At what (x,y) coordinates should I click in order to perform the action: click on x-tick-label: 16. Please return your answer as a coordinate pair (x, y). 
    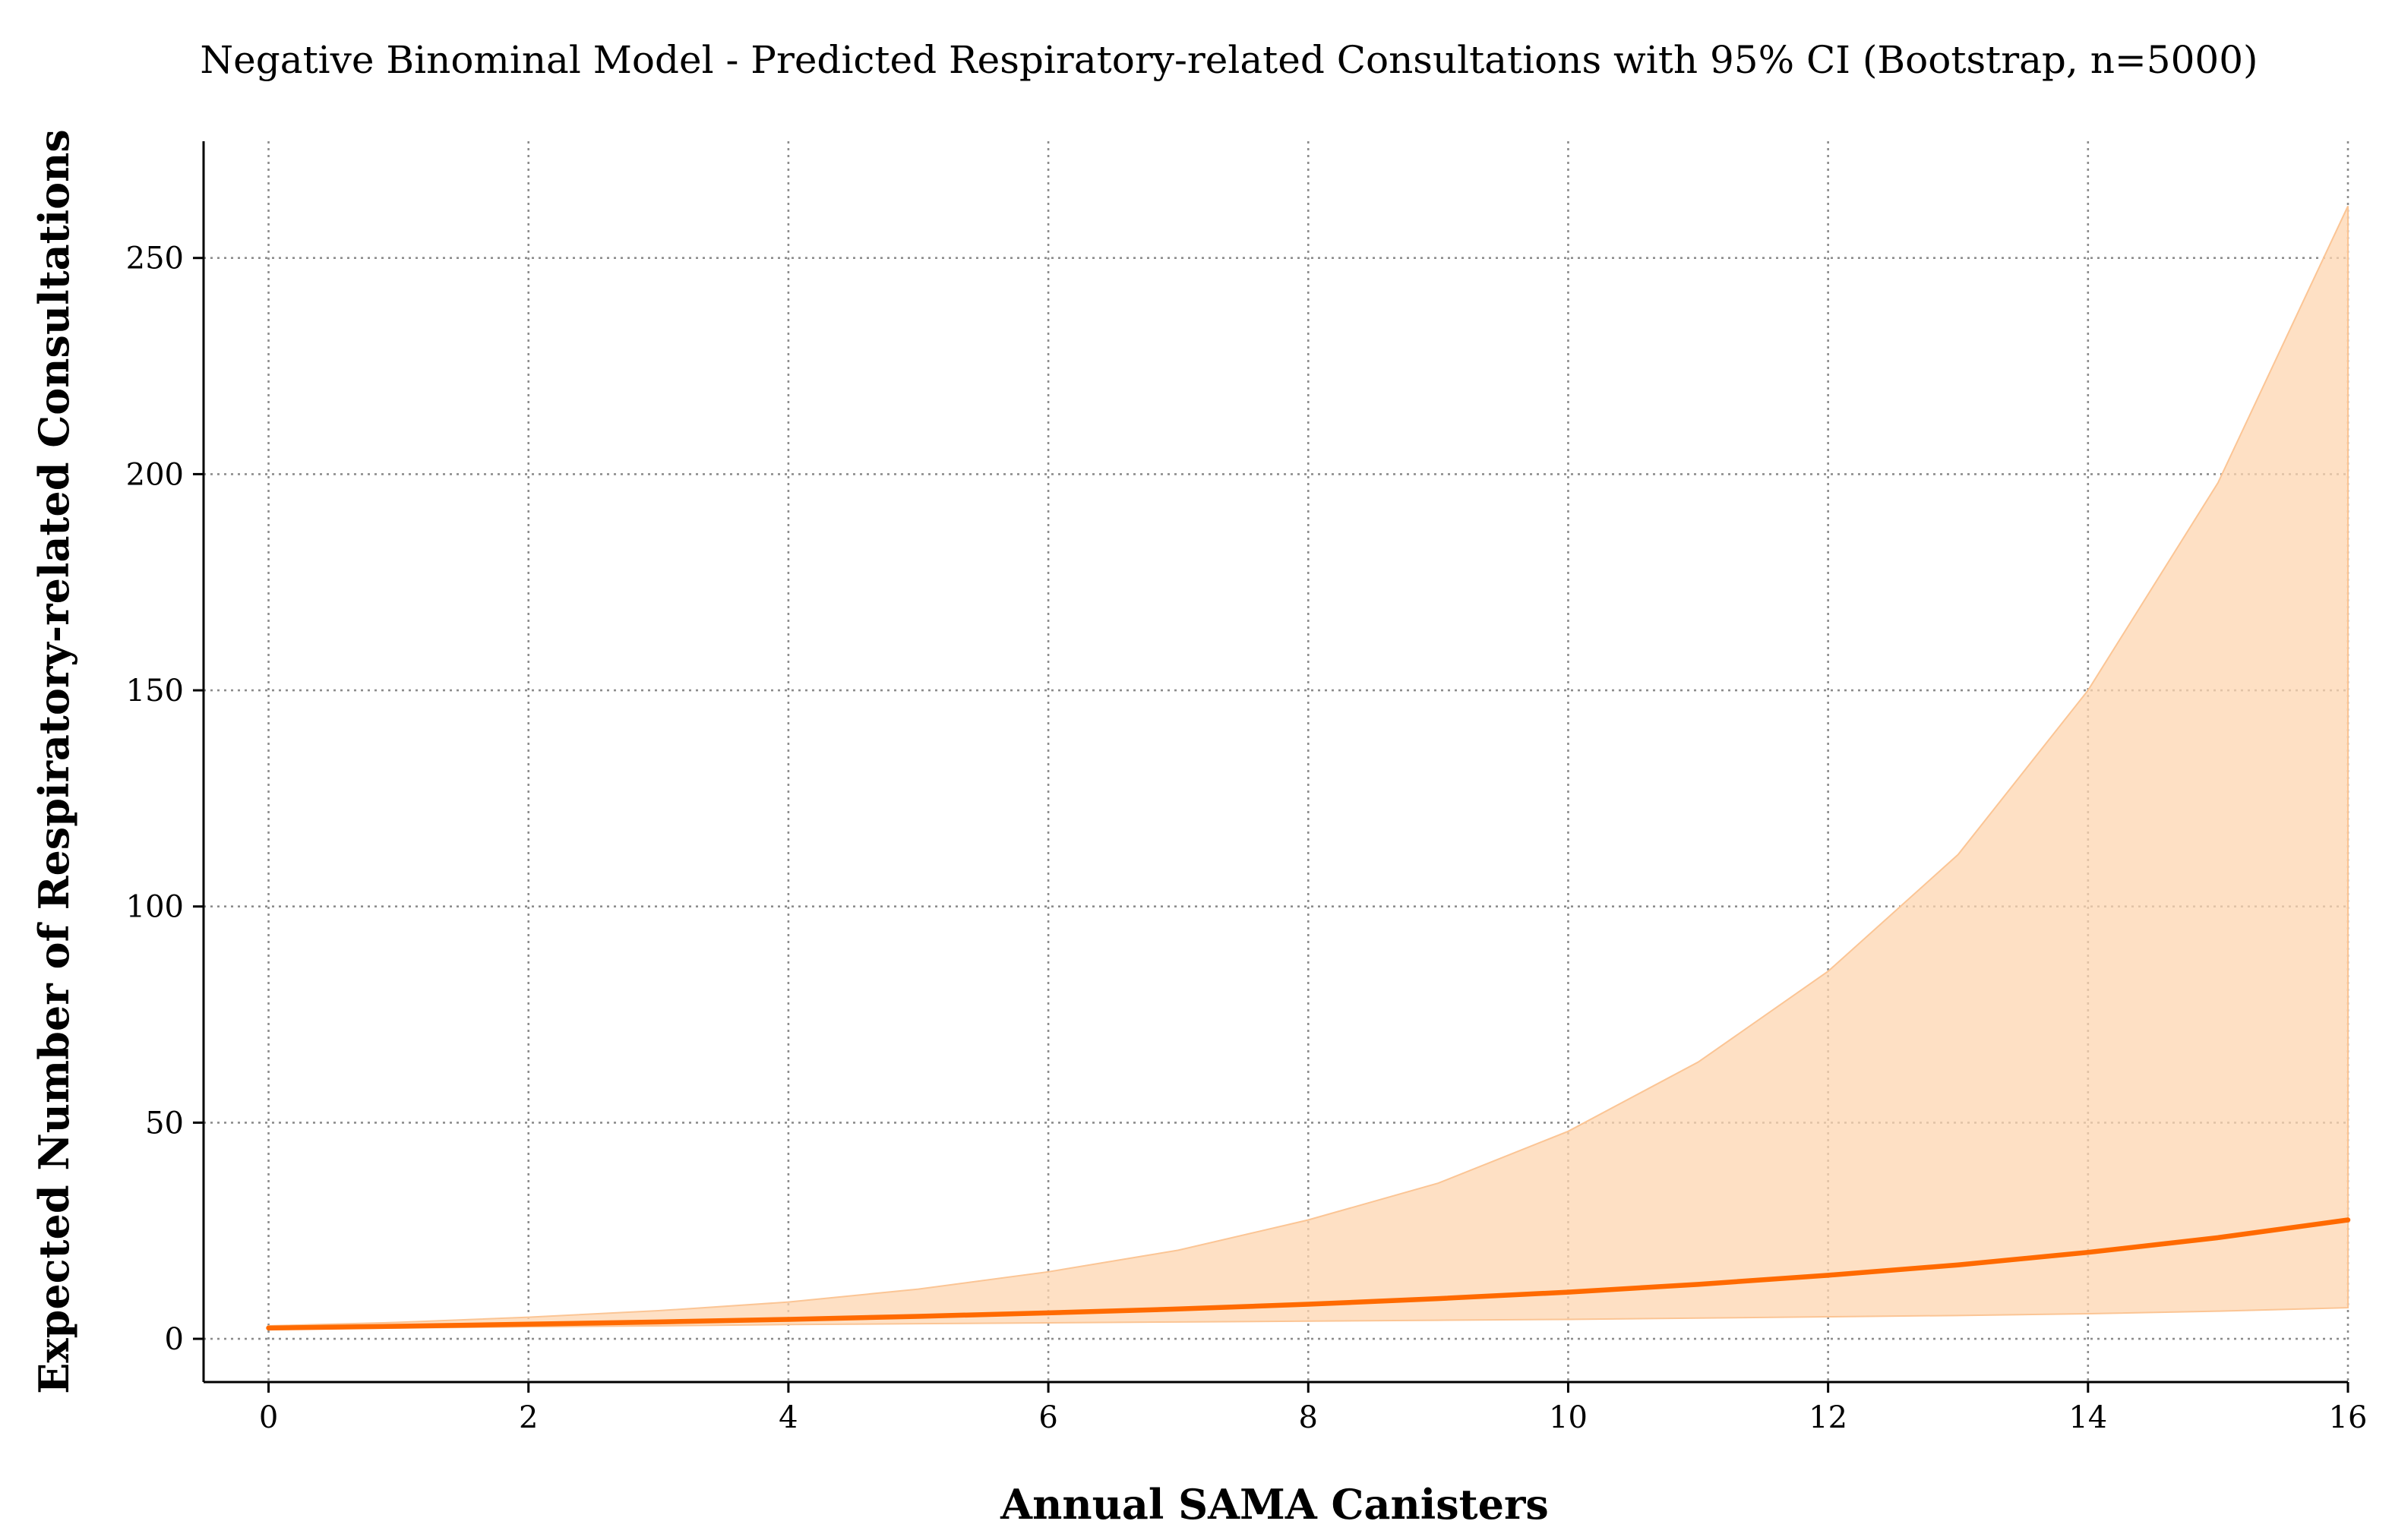
    Looking at the image, I should click on (2348, 1417).